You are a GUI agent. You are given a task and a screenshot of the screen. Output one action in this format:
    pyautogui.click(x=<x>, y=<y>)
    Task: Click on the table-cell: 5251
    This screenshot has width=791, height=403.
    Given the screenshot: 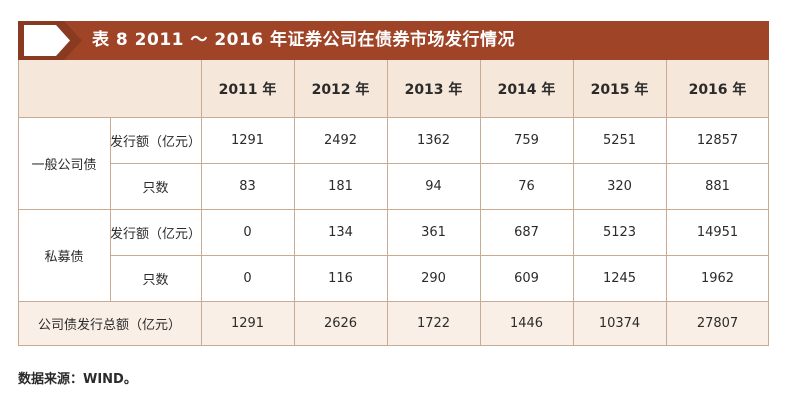 What is the action you would take?
    pyautogui.click(x=619, y=140)
    